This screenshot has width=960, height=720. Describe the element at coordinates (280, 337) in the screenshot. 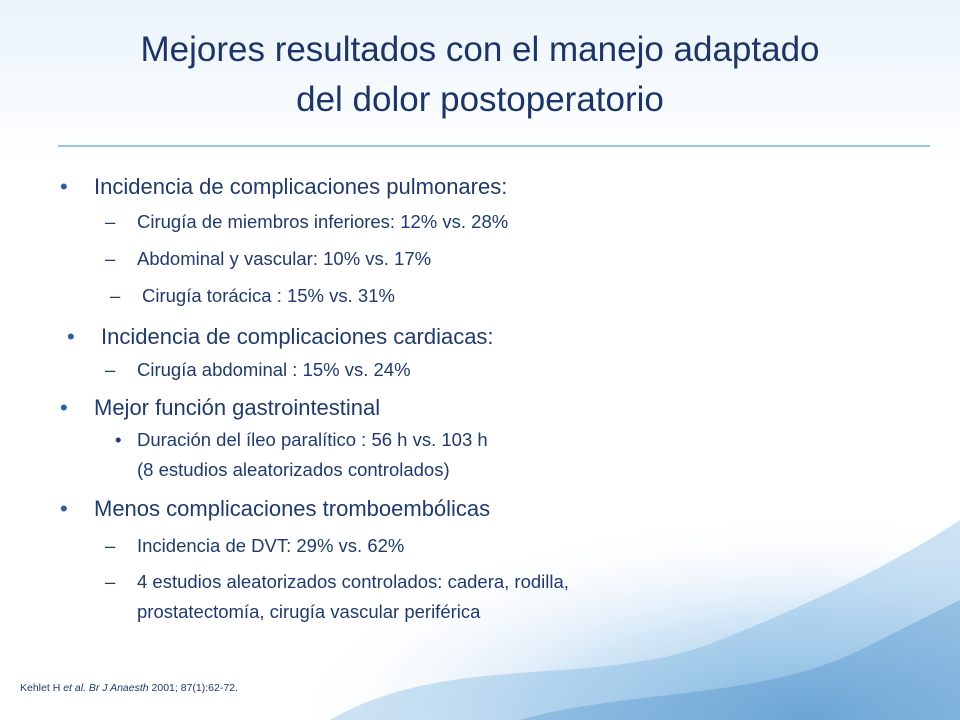

I see `bullet: Incidencia de complicaciones cardiacas:` at that location.